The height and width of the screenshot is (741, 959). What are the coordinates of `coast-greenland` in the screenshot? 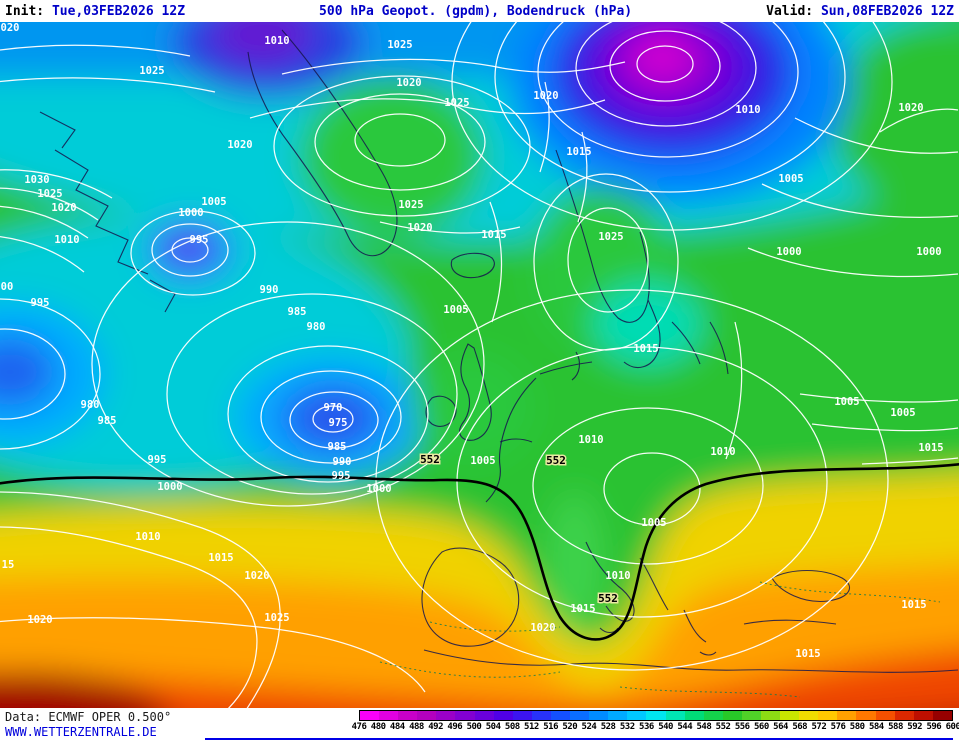 It's located at (322, 143).